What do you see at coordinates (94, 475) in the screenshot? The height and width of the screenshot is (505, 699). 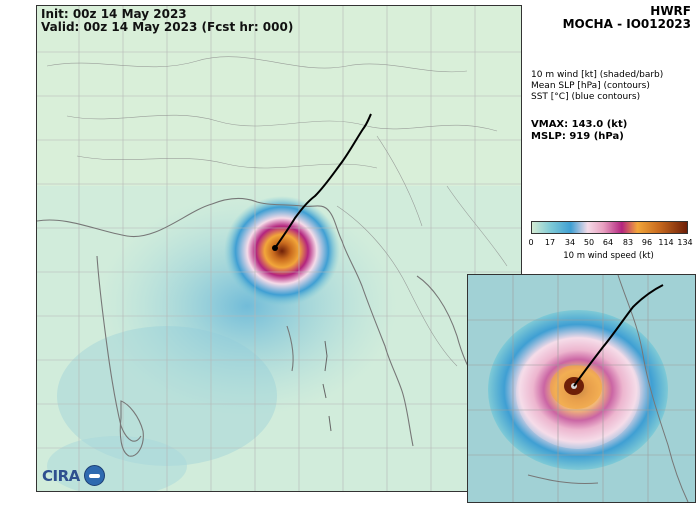 I see `agency-seal-icon` at bounding box center [94, 475].